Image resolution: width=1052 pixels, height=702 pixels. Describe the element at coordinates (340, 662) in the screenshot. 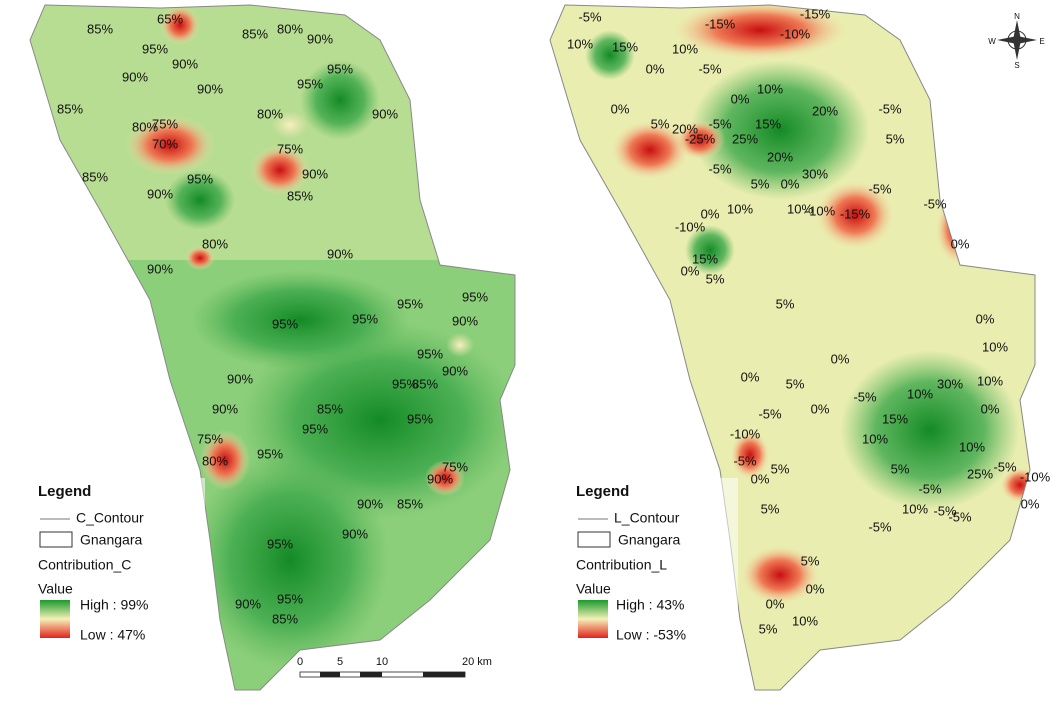

I see `scale-label: 5` at that location.